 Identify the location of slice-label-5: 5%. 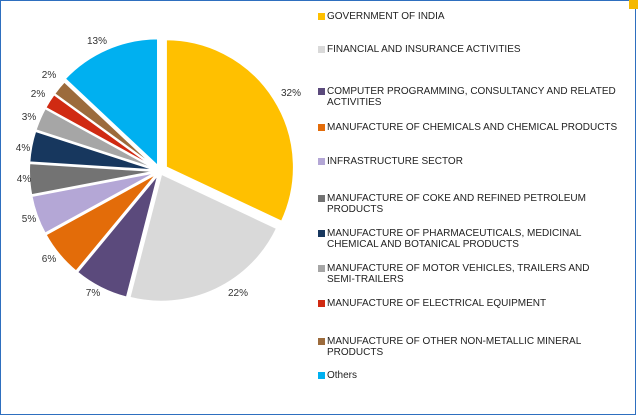
(29, 219).